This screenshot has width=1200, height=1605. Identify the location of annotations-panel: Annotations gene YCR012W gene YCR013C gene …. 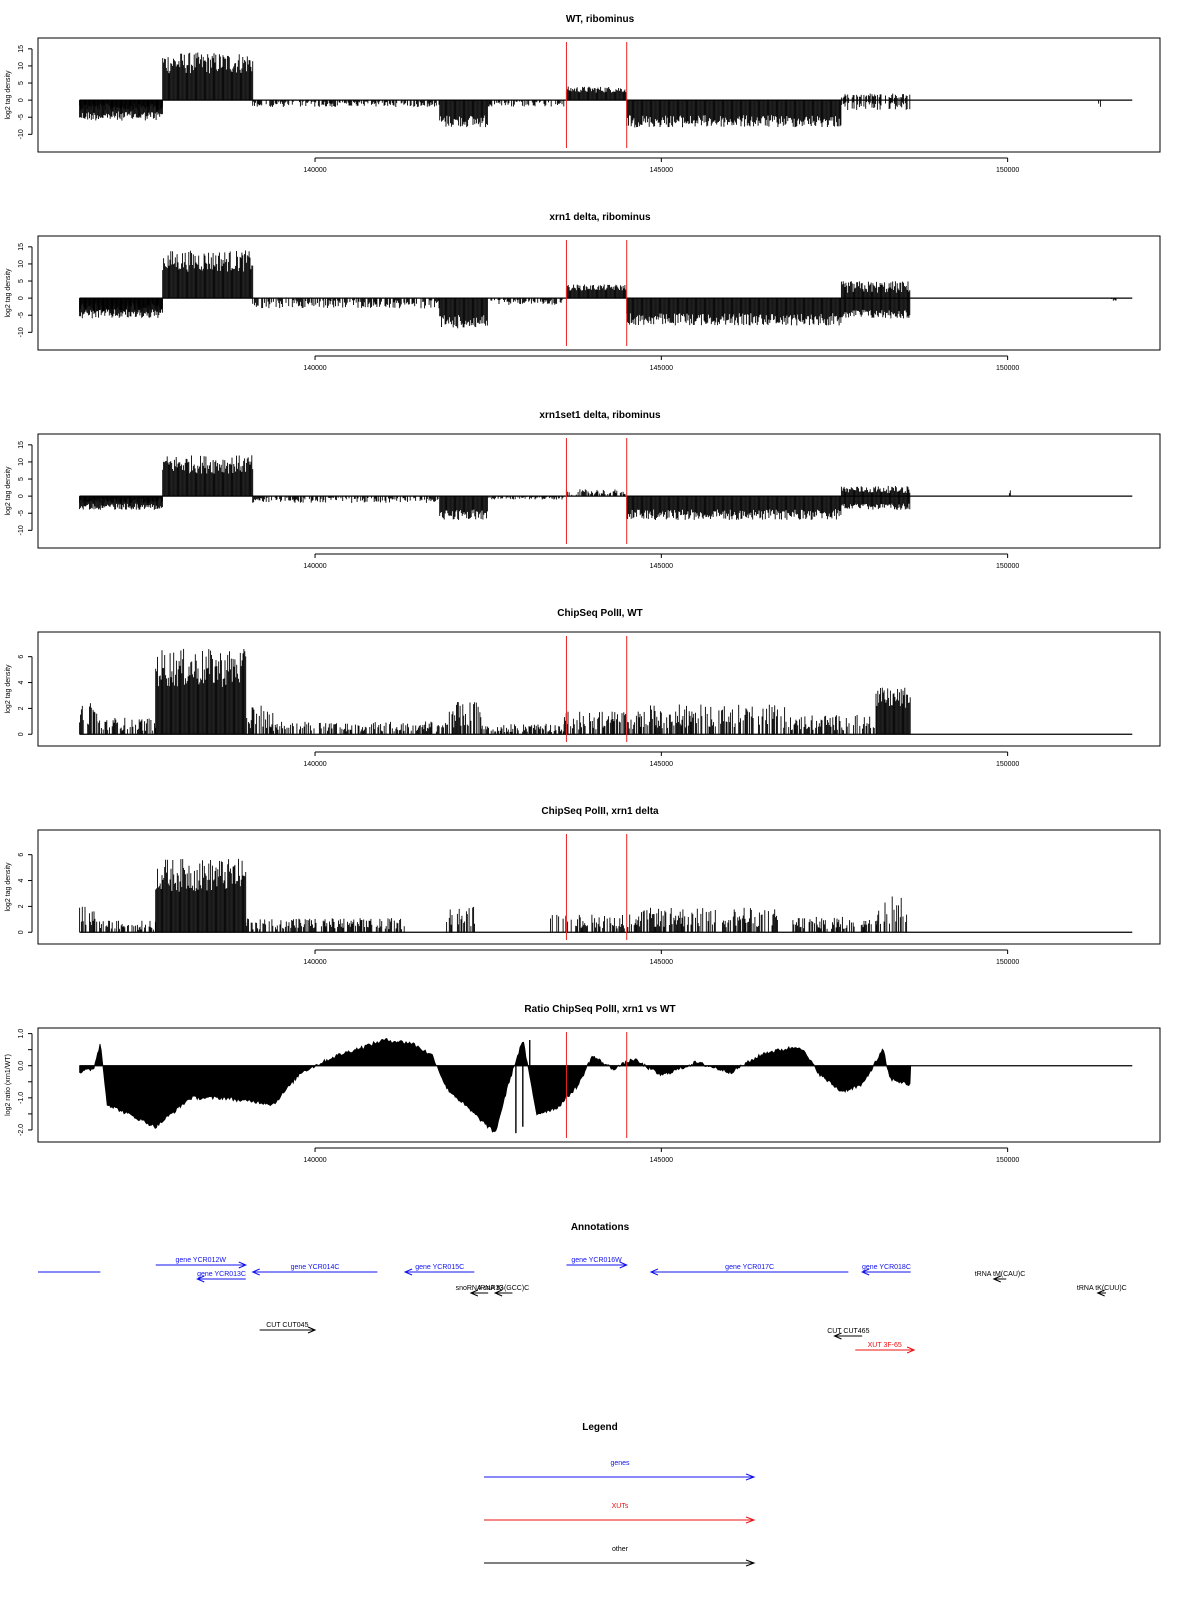
(582, 1288).